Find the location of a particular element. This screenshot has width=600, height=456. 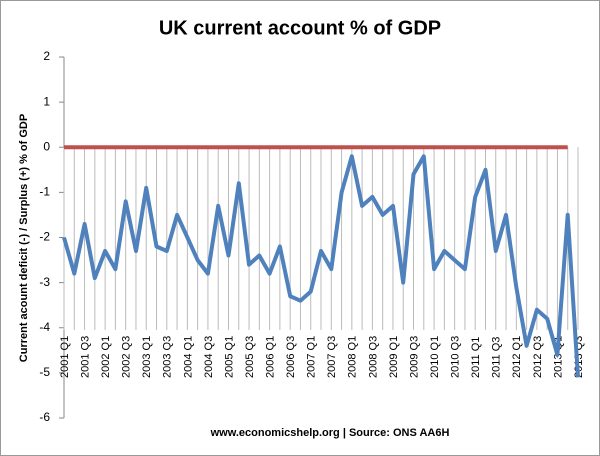

y-tick-label: -4 is located at coordinates (44, 327).